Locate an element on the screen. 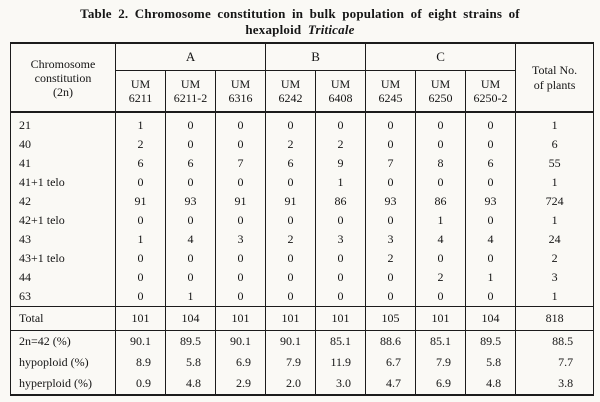 The height and width of the screenshot is (402, 600). count-row: 43 1 4 3 2 3 3 4 4 24 is located at coordinates (302, 239).